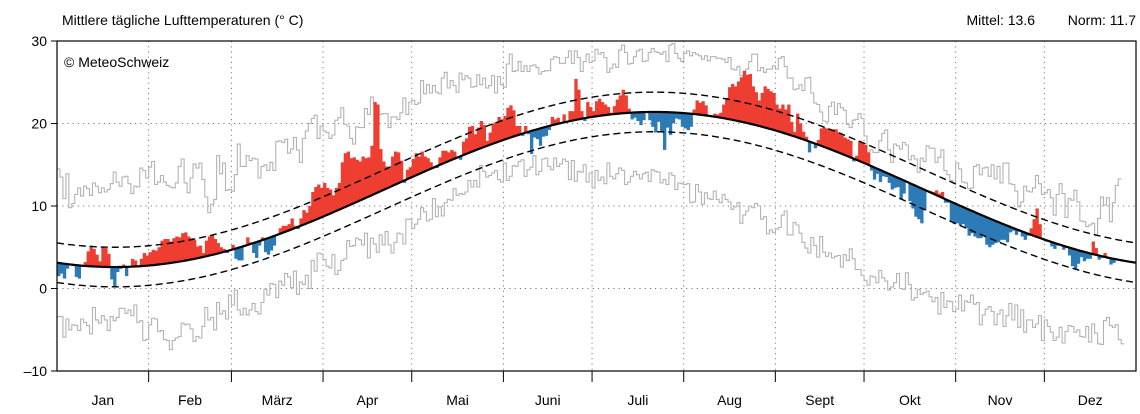 The width and height of the screenshot is (1140, 414). What do you see at coordinates (729, 400) in the screenshot?
I see `x-tick-label: Aug` at bounding box center [729, 400].